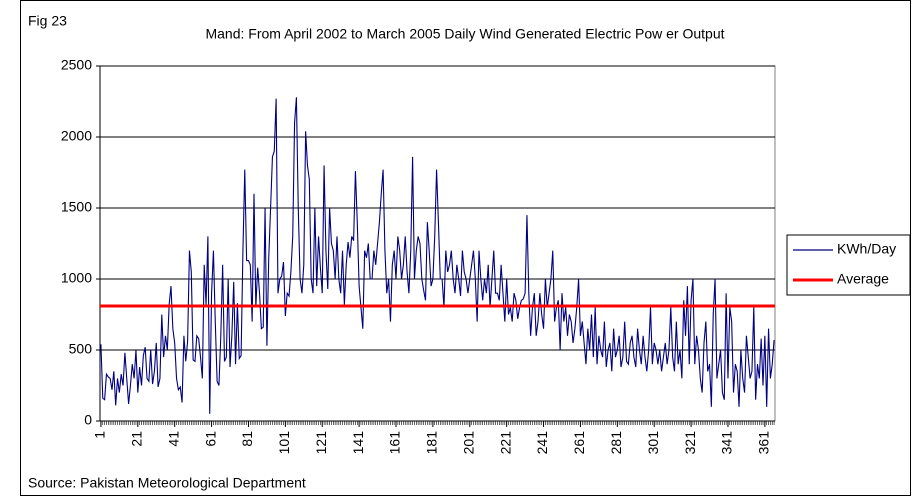  I want to click on x-tick-label: 141, so click(358, 443).